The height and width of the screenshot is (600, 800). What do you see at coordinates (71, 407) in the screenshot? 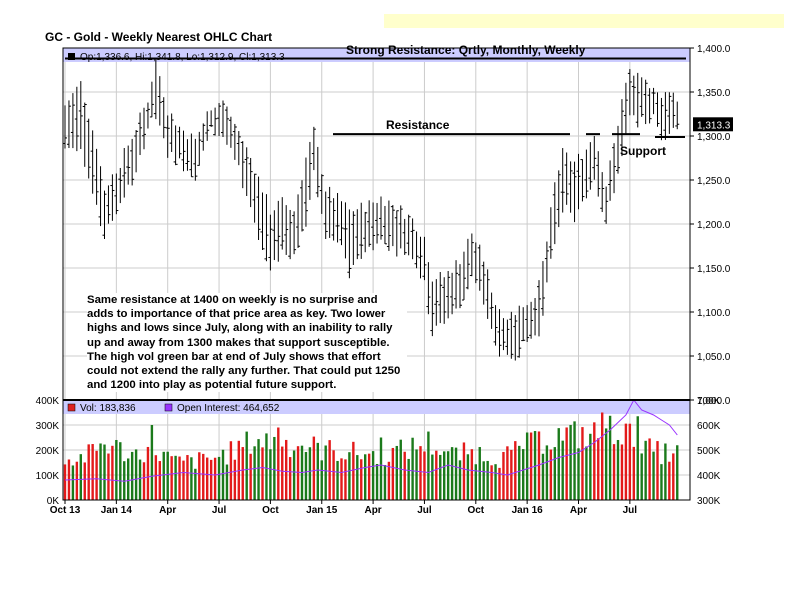
I see `volume-legend-swatch` at bounding box center [71, 407].